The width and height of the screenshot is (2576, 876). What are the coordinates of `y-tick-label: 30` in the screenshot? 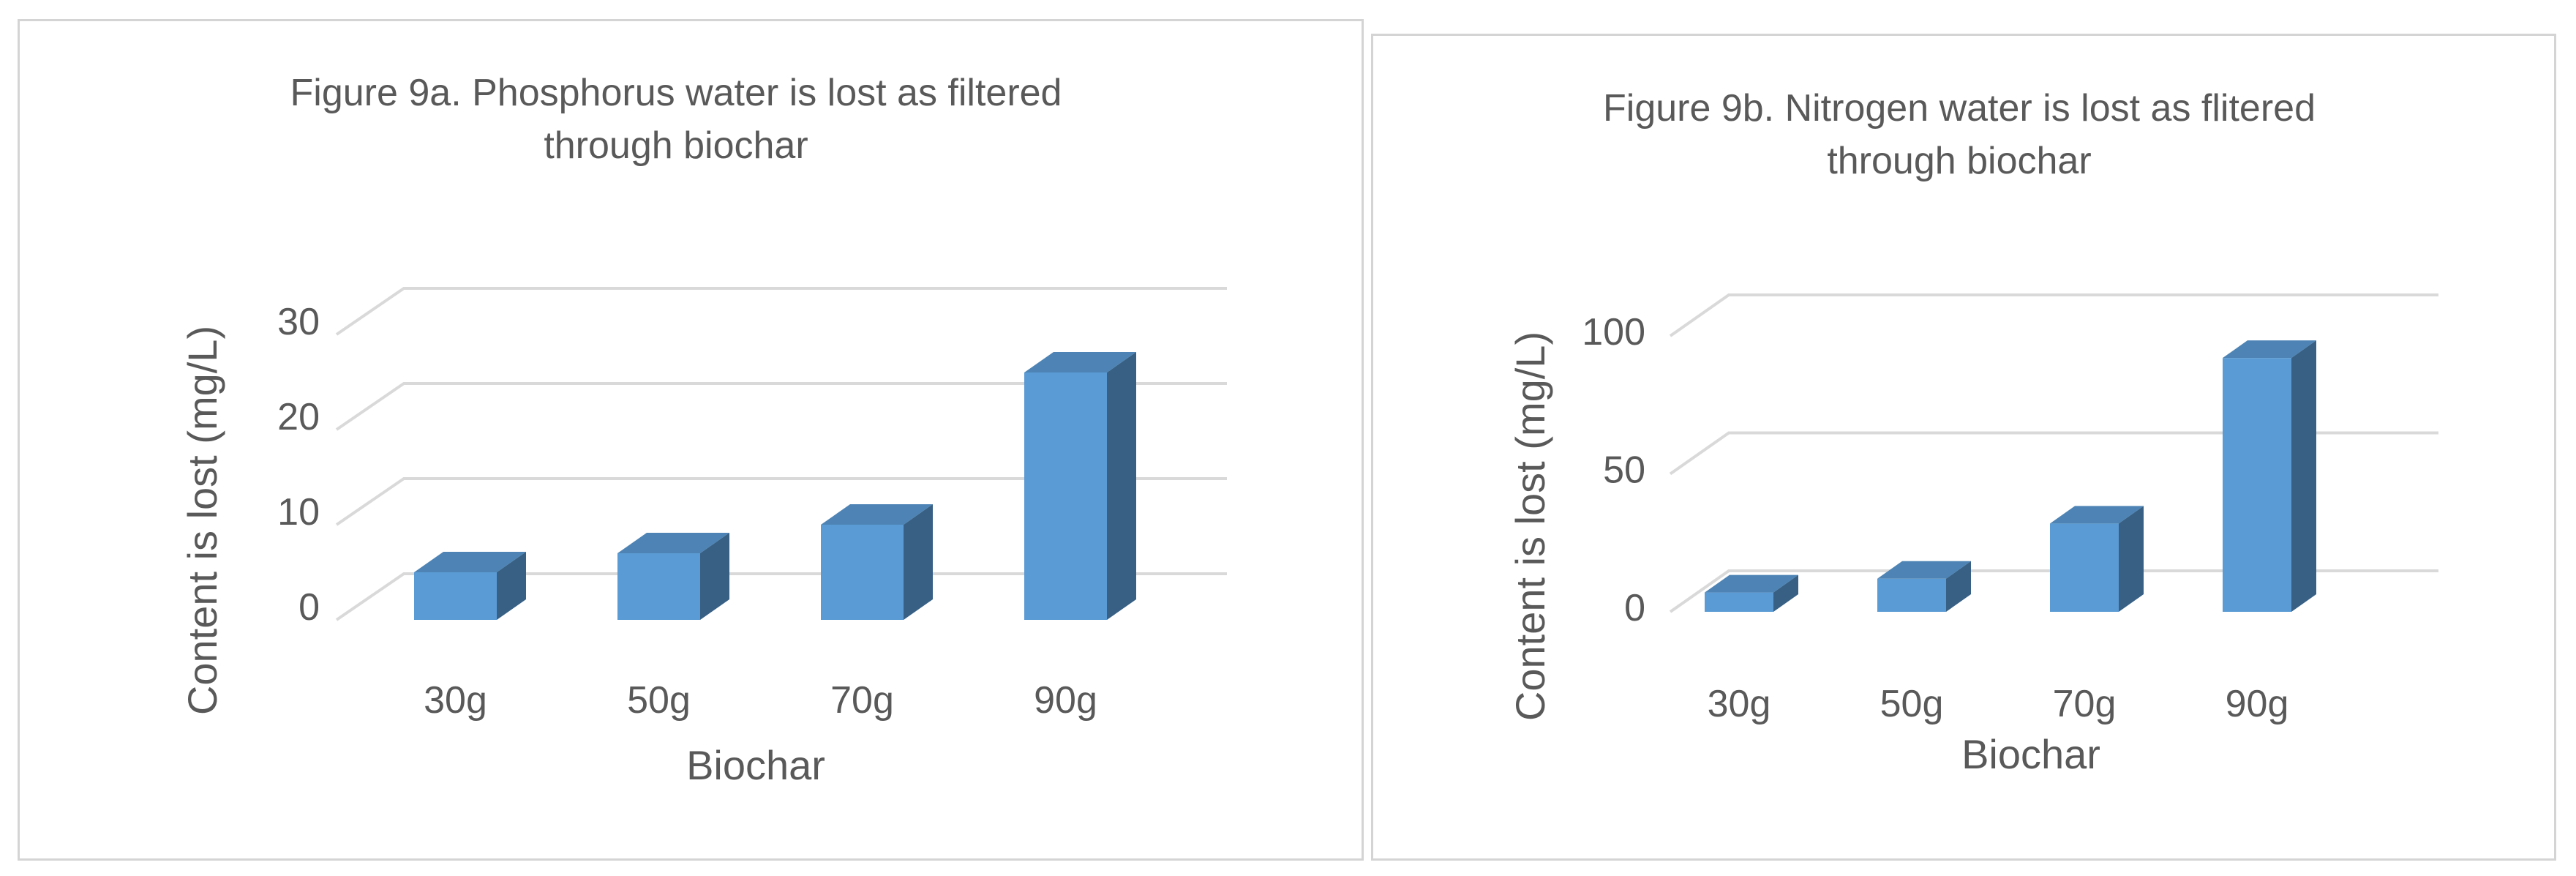 It's located at (298, 322).